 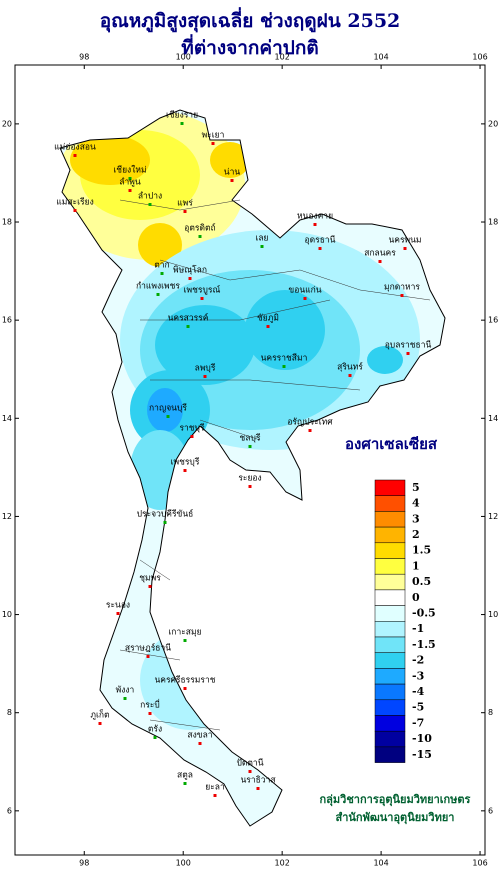 I want to click on place-label: สงขลา, so click(x=199, y=736).